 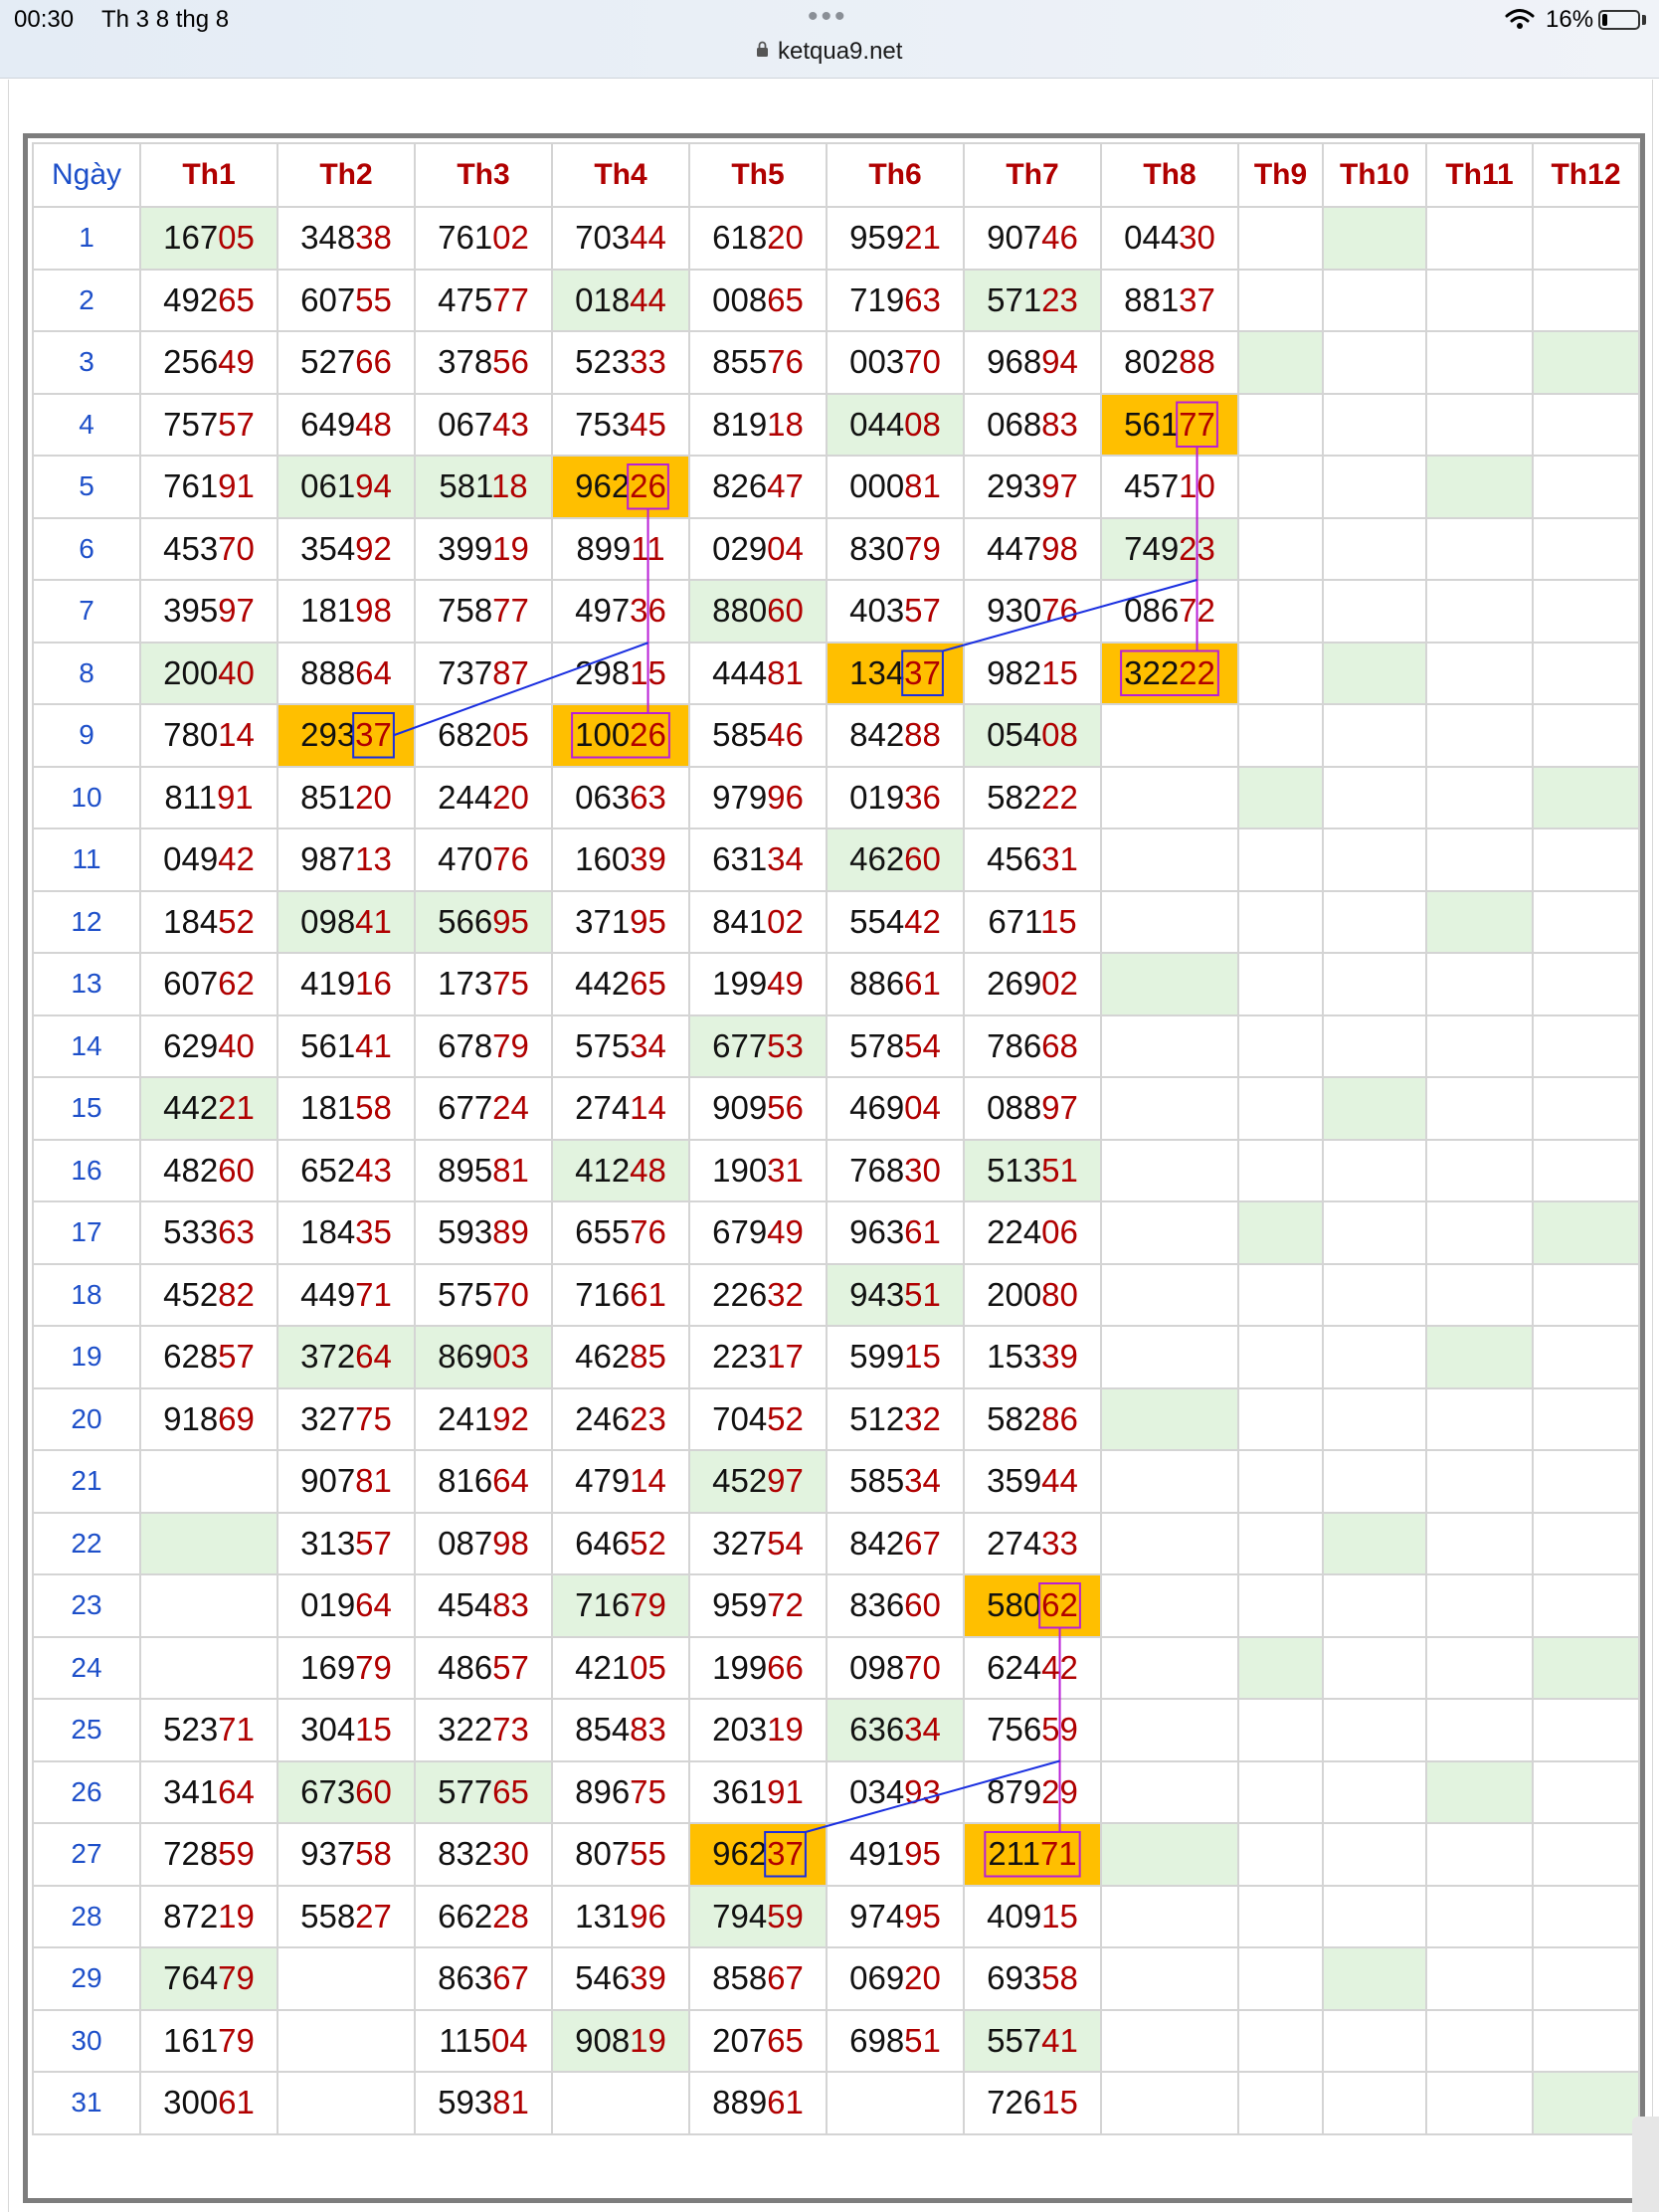 What do you see at coordinates (208, 1791) in the screenshot?
I see `result-cell: 34164` at bounding box center [208, 1791].